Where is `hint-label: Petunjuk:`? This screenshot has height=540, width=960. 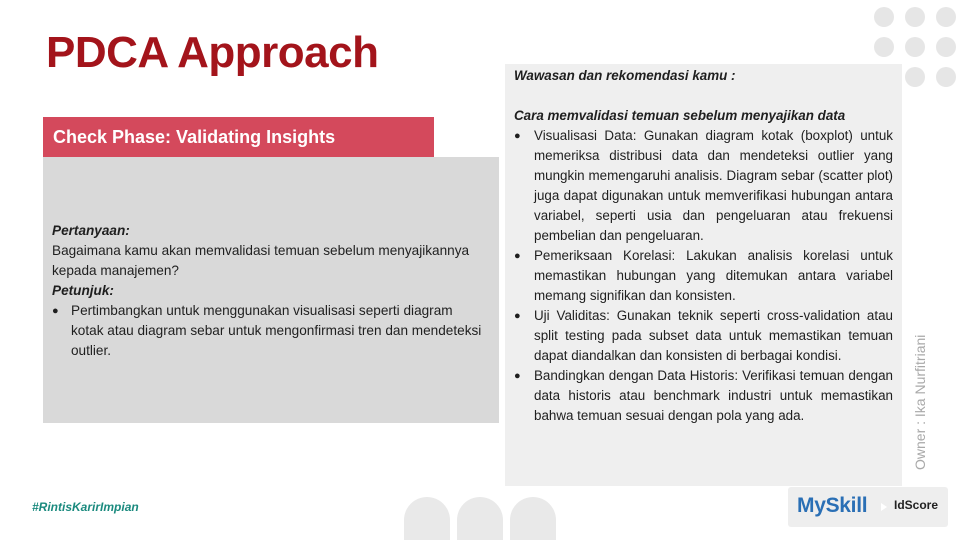 hint-label: Petunjuk: is located at coordinates (83, 290).